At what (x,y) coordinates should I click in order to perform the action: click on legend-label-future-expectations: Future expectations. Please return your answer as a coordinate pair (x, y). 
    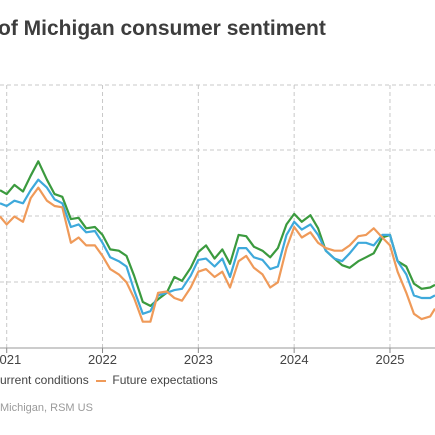
    Looking at the image, I should click on (165, 380).